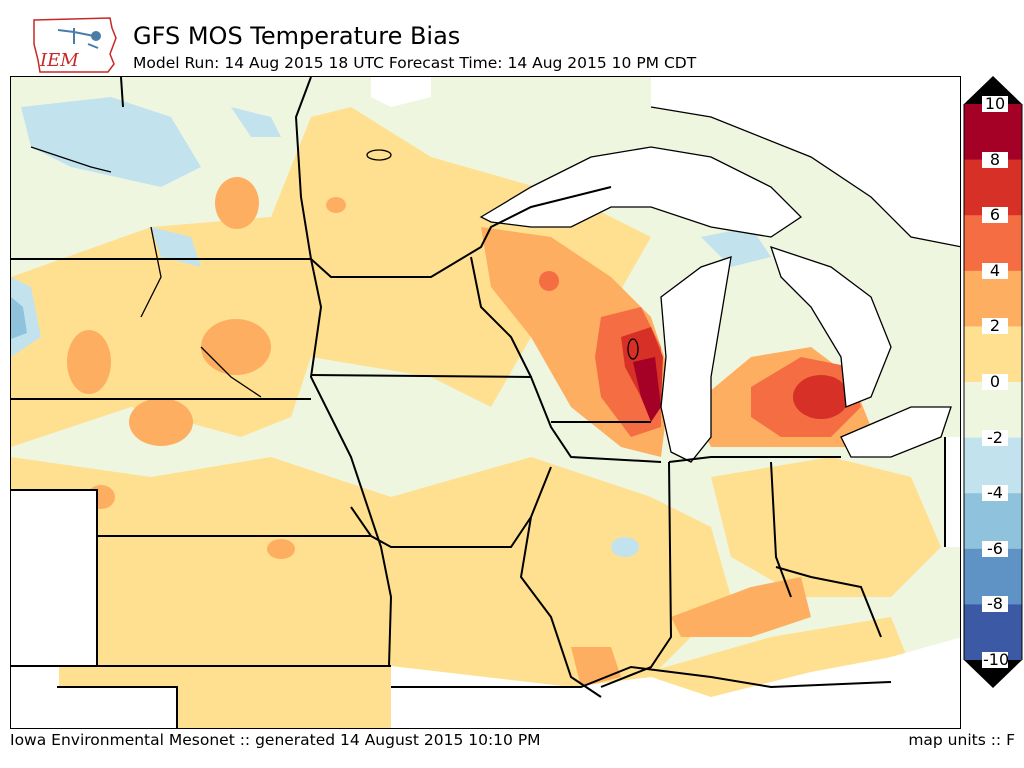  What do you see at coordinates (995, 493) in the screenshot?
I see `colorbar-tick-label: -4` at bounding box center [995, 493].